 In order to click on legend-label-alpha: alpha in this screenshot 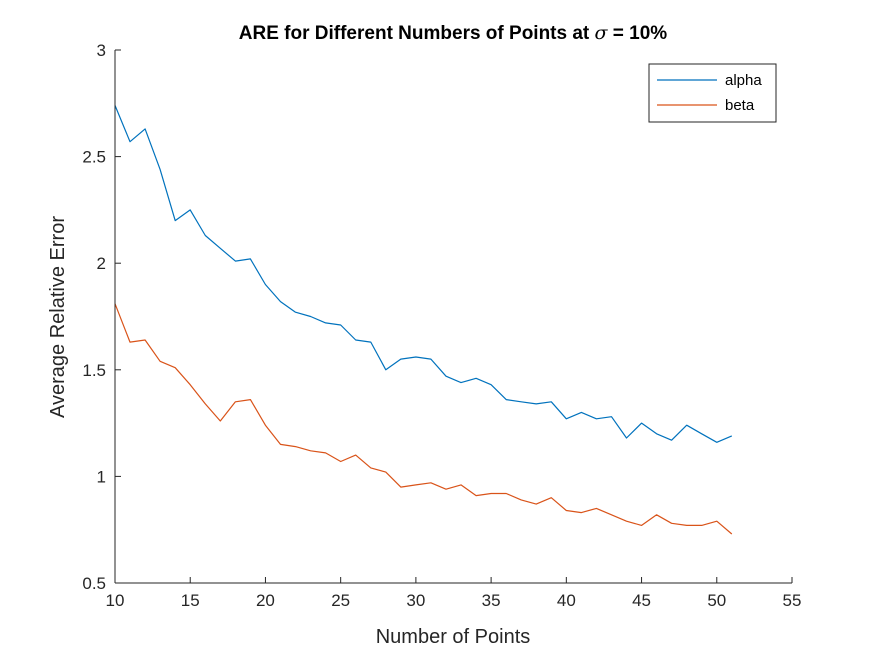, I will do `click(743, 80)`.